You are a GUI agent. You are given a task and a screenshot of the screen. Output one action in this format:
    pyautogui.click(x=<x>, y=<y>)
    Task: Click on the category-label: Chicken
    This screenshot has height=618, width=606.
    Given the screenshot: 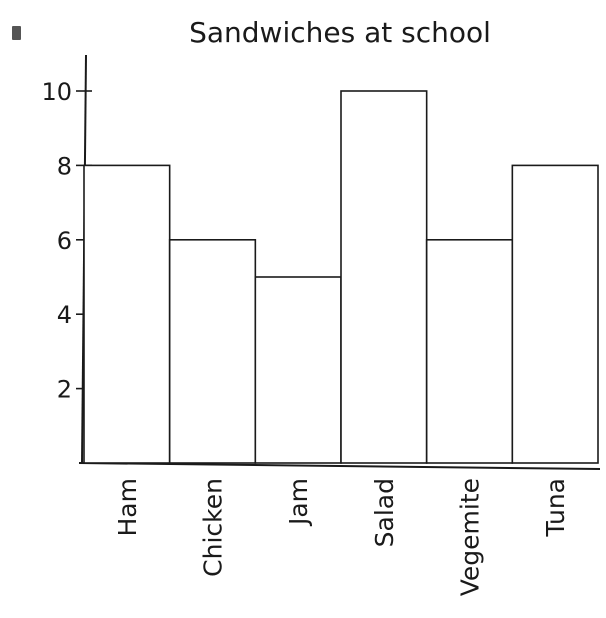 What is the action you would take?
    pyautogui.click(x=213, y=527)
    